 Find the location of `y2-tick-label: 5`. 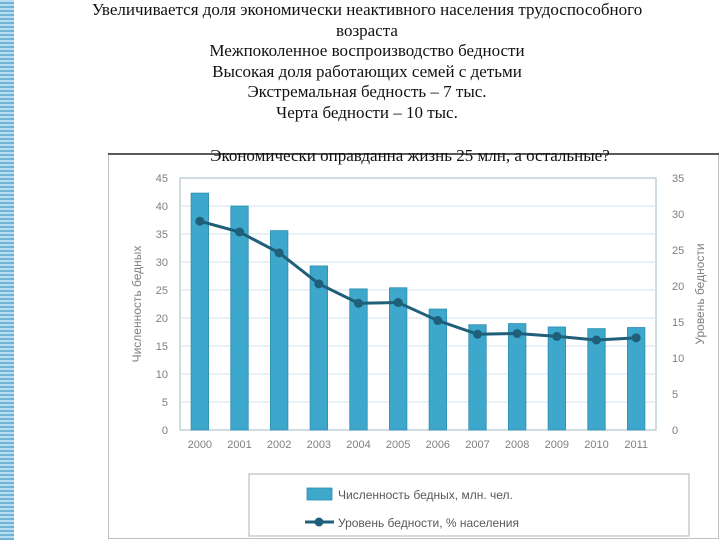

y2-tick-label: 5 is located at coordinates (675, 395).